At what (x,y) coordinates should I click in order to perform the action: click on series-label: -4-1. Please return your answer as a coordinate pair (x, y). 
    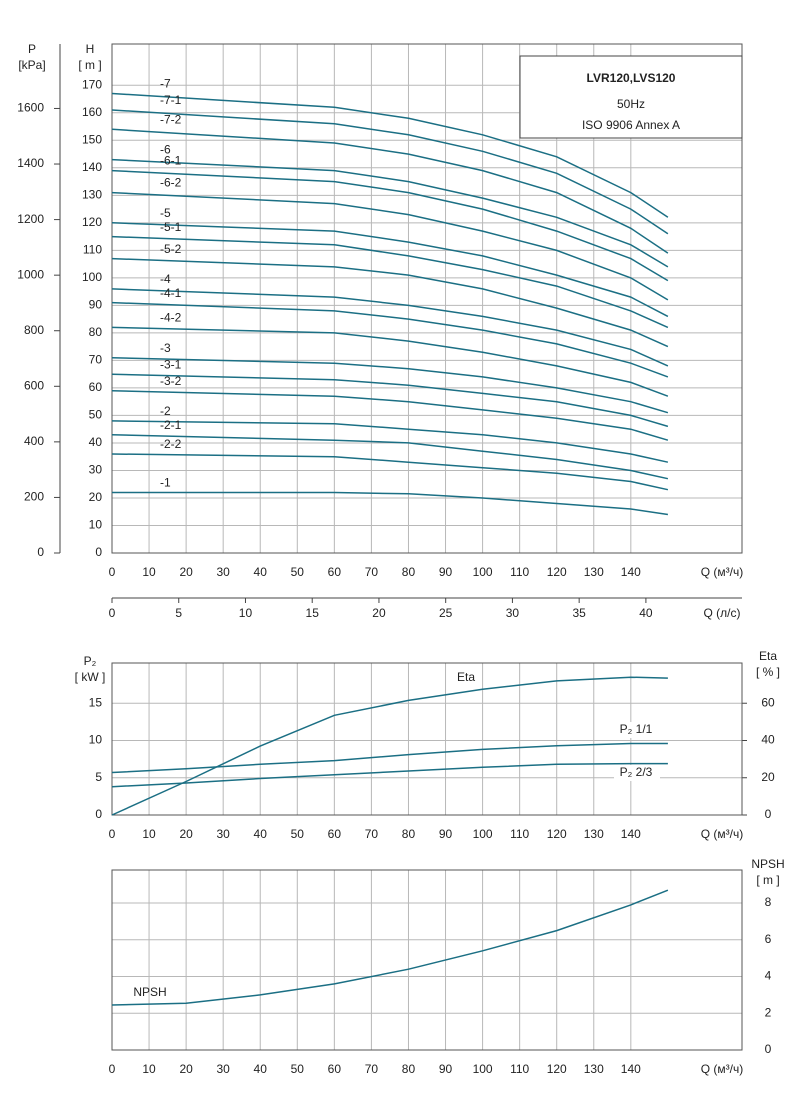
    Looking at the image, I should click on (171, 293).